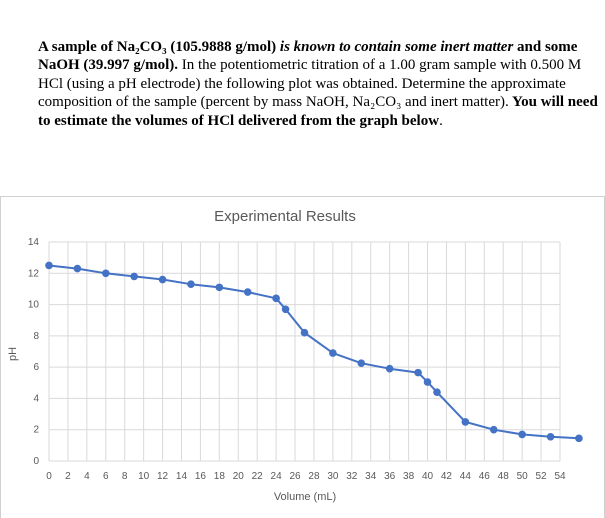  Describe the element at coordinates (390, 476) in the screenshot. I see `x-tick-label: 36` at that location.